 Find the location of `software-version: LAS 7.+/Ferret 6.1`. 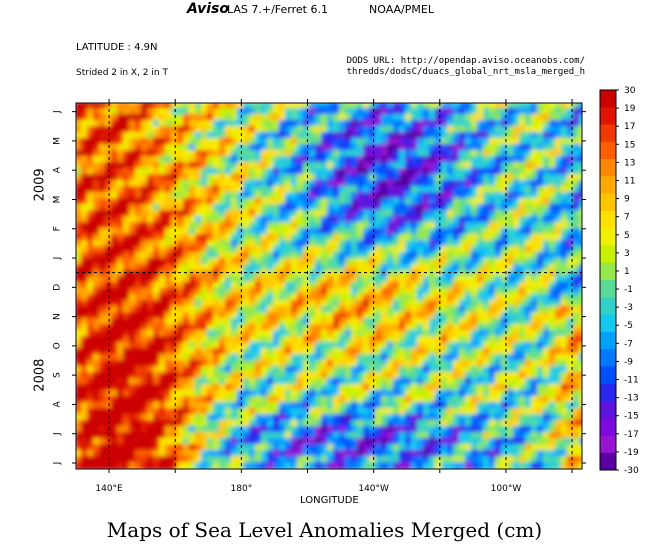

software-version: LAS 7.+/Ferret 6.1 is located at coordinates (277, 9).